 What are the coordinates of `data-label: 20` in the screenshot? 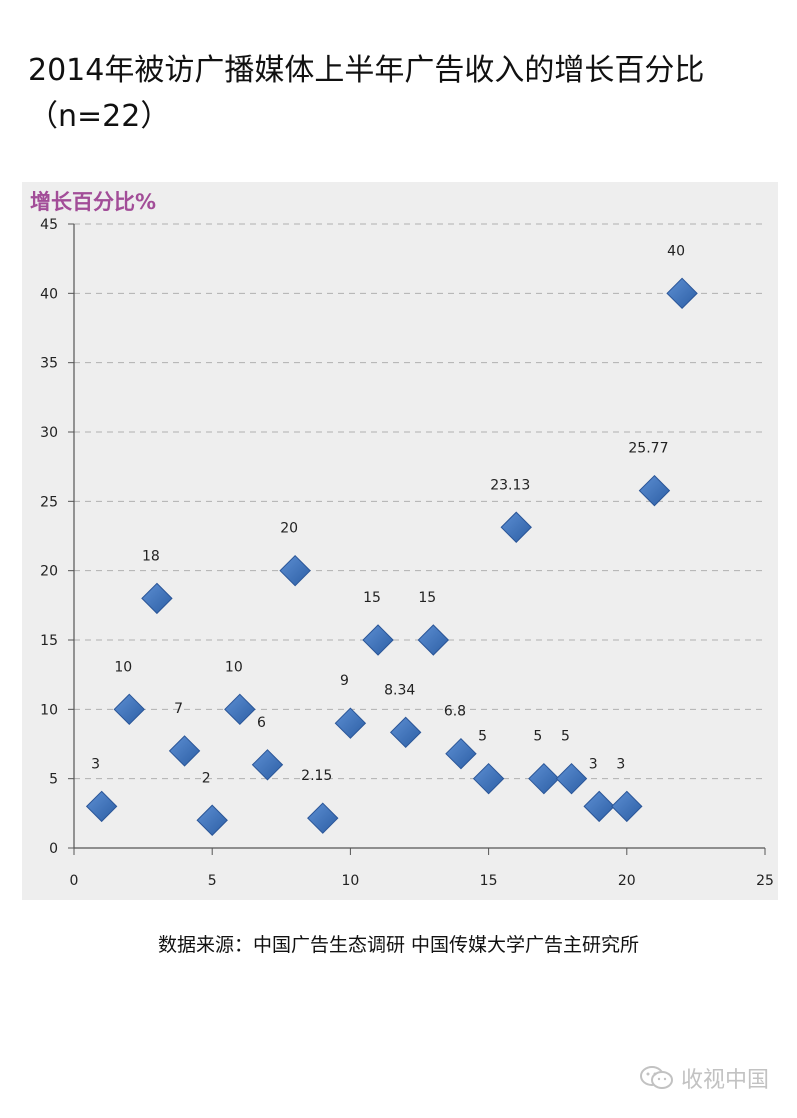 It's located at (289, 529).